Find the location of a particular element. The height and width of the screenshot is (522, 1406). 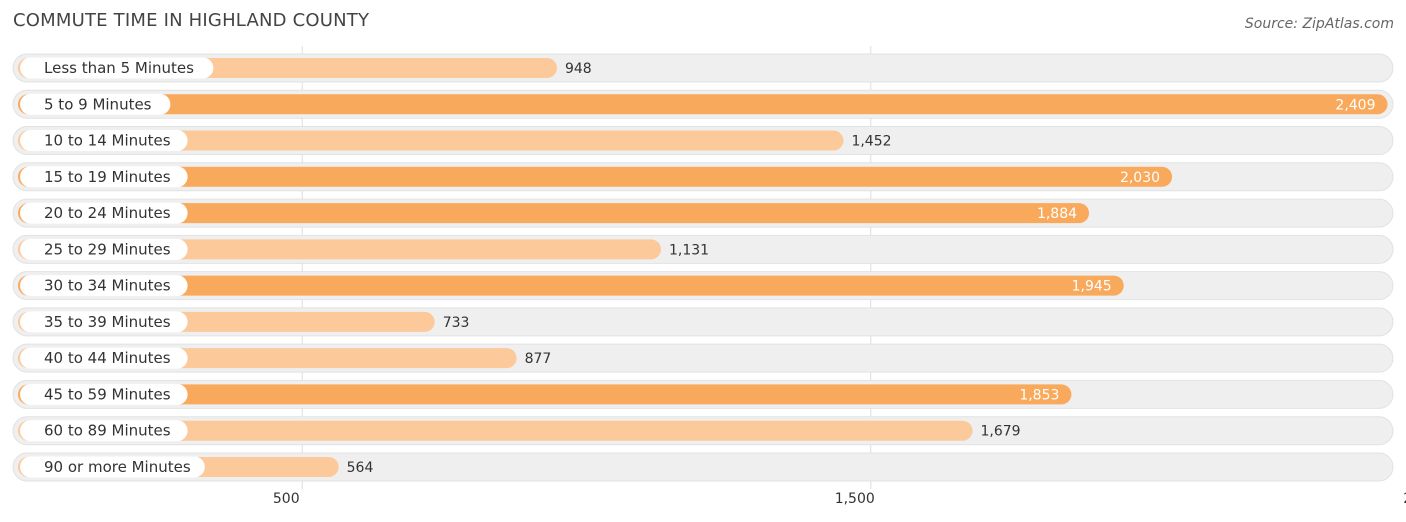

value-label: 1,945 is located at coordinates (1092, 287).